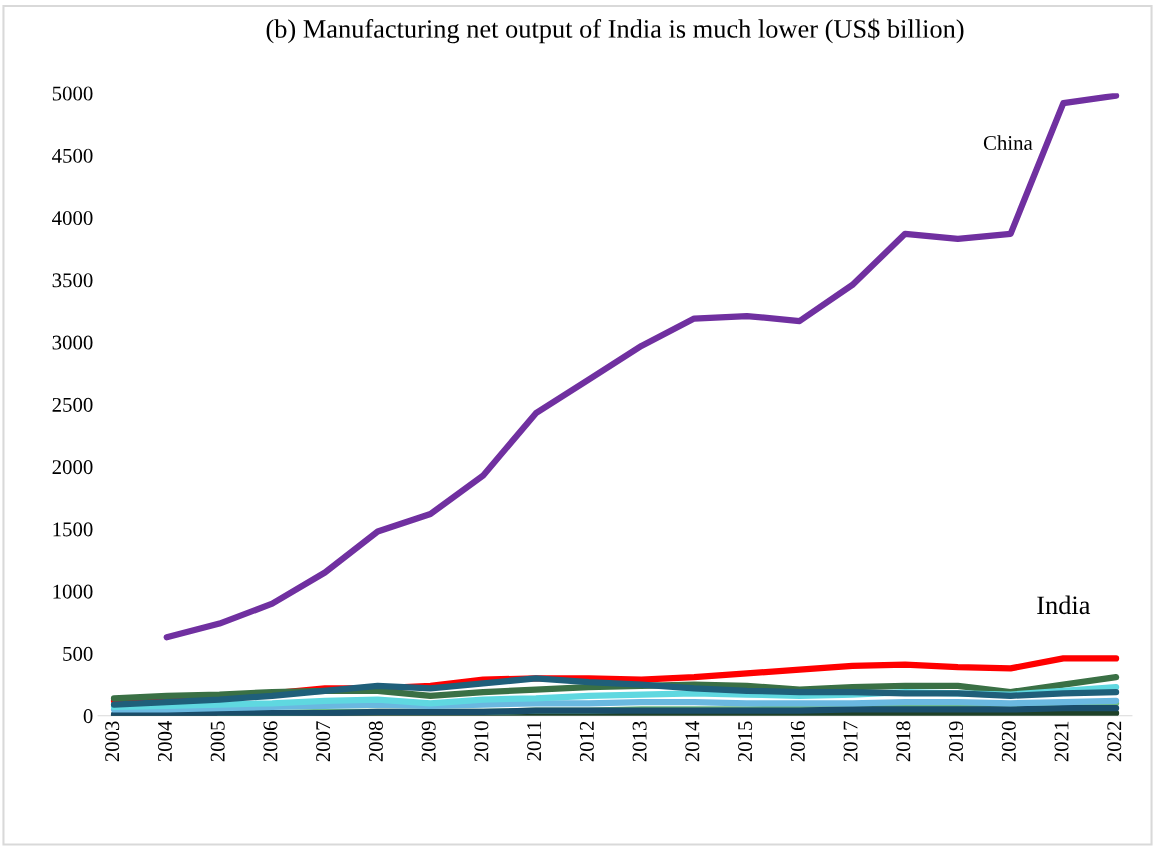 The image size is (1155, 847). Describe the element at coordinates (903, 741) in the screenshot. I see `x-tick-label: 2018` at that location.